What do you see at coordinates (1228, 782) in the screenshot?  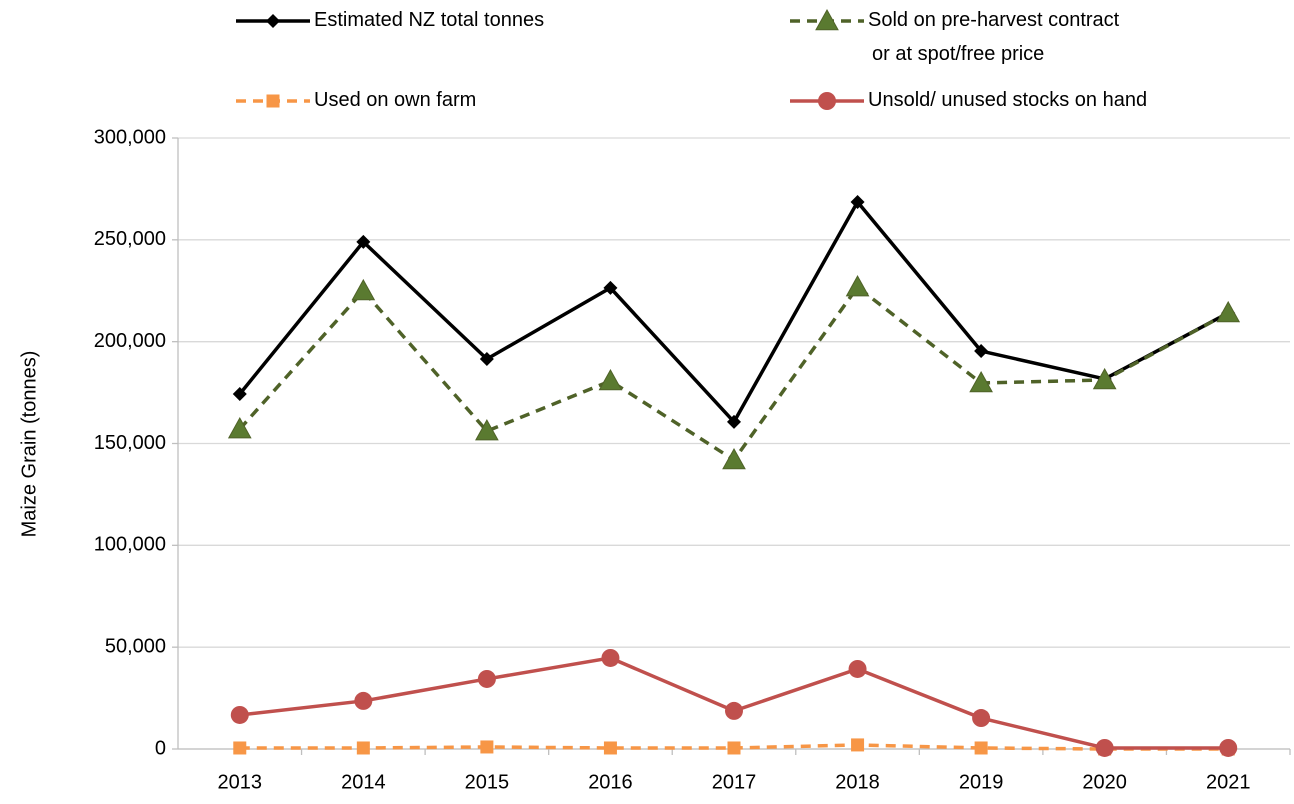 I see `x-tick-label: 2021` at bounding box center [1228, 782].